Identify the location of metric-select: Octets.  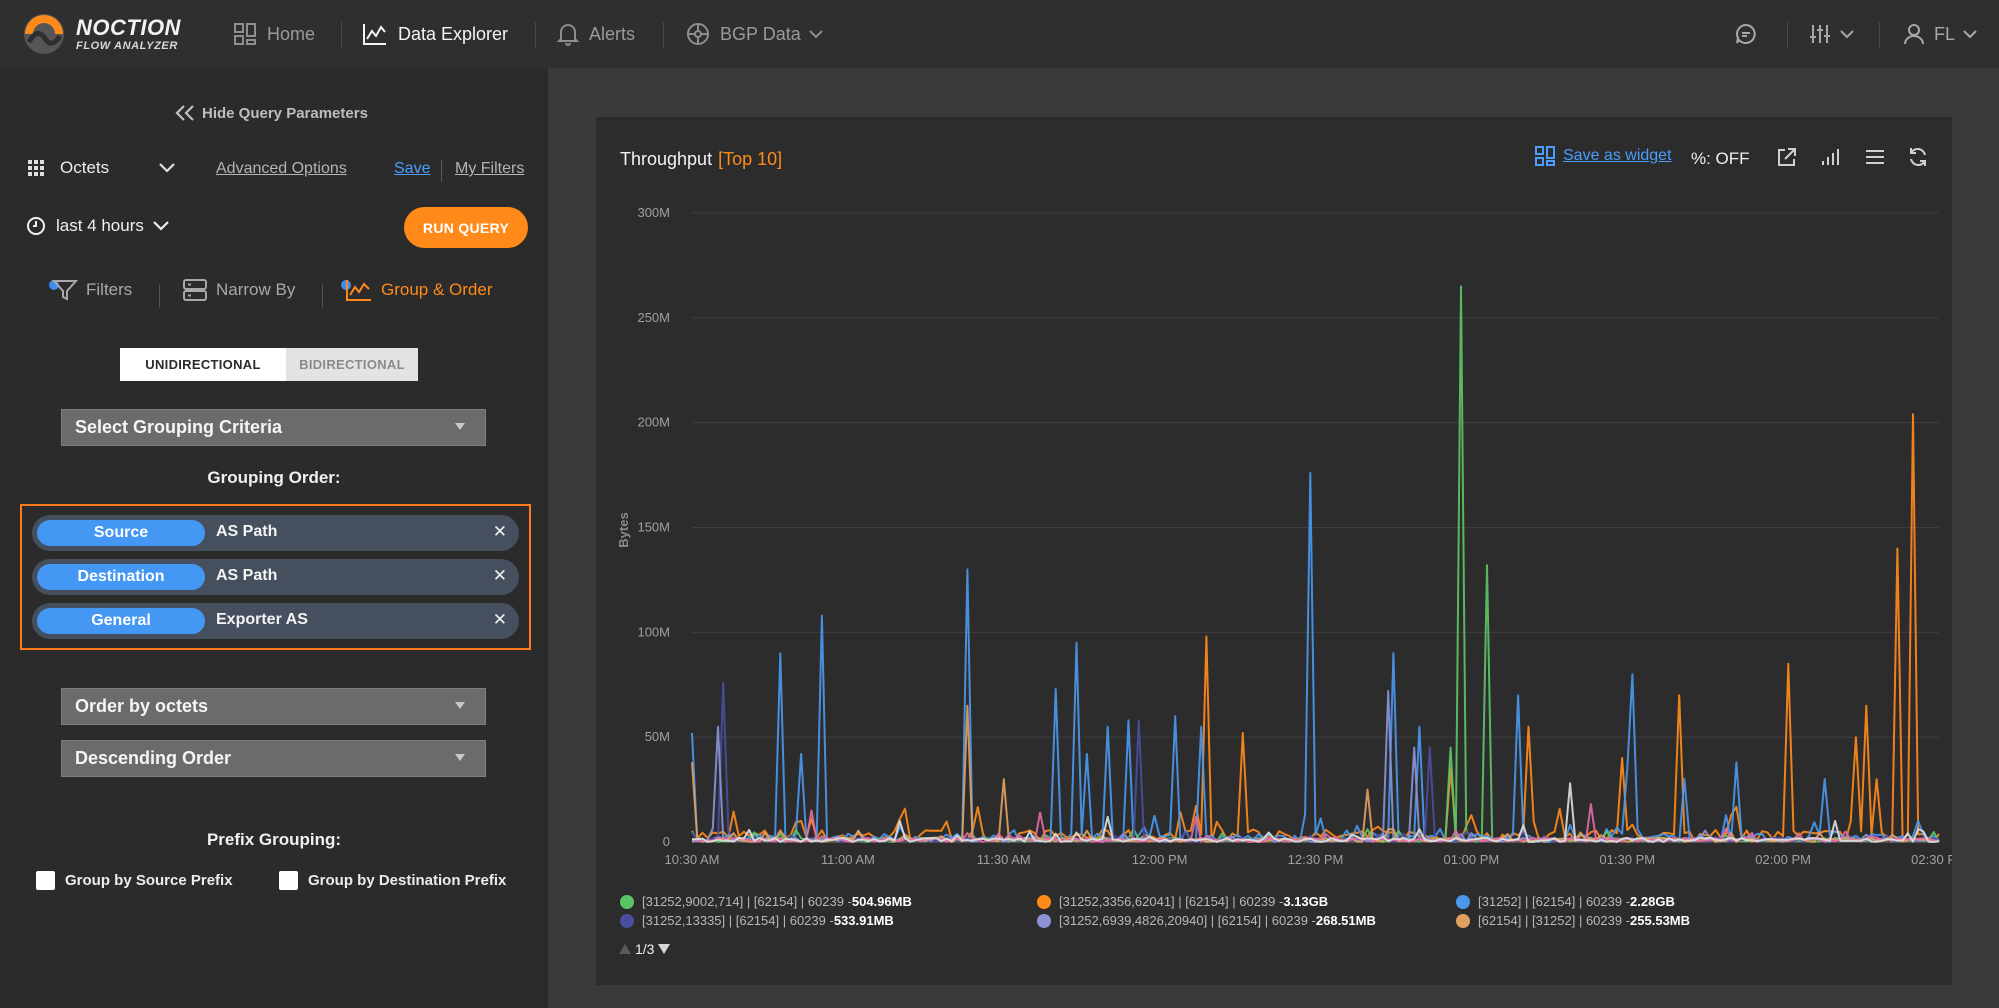
(68, 168).